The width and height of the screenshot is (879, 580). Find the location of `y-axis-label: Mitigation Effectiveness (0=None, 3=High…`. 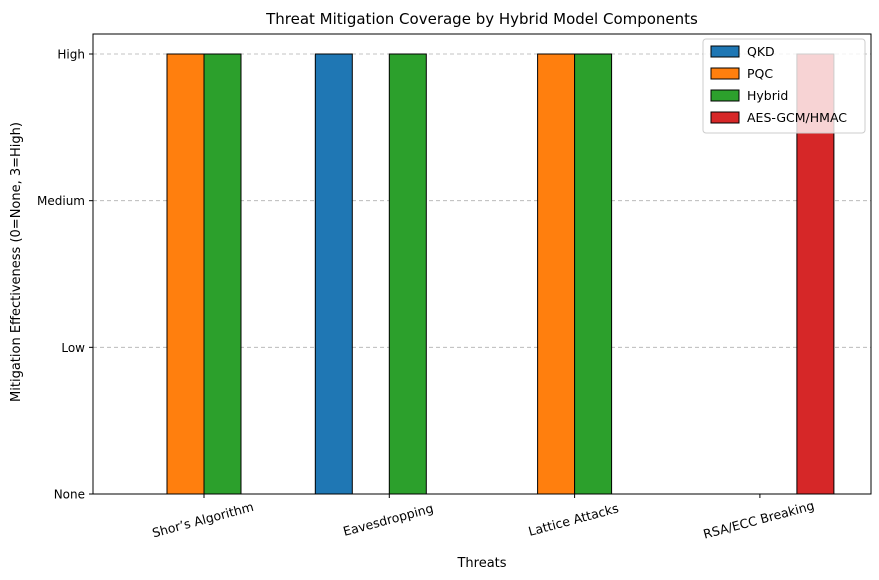

y-axis-label: Mitigation Effectiveness (0=None, 3=High… is located at coordinates (16, 262).